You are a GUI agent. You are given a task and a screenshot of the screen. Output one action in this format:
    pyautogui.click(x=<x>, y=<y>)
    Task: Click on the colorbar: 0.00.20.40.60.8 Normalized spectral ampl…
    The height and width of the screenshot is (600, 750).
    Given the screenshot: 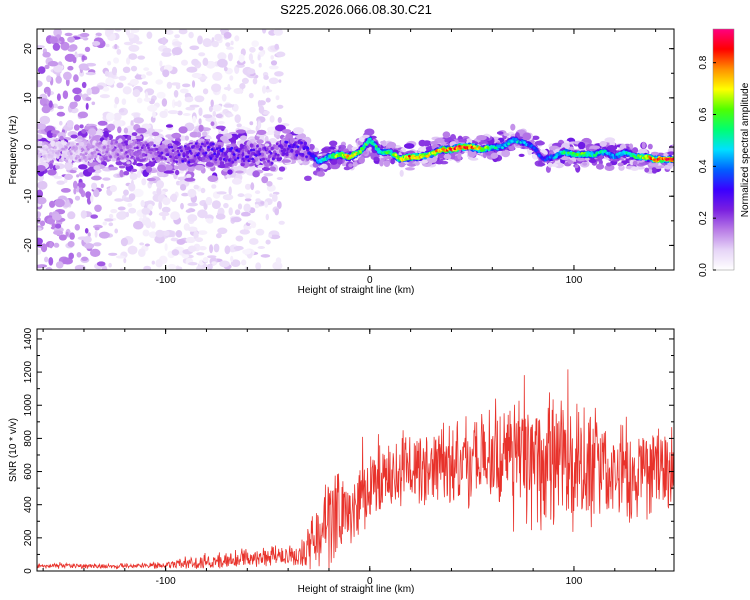 What is the action you would take?
    pyautogui.click(x=724, y=152)
    